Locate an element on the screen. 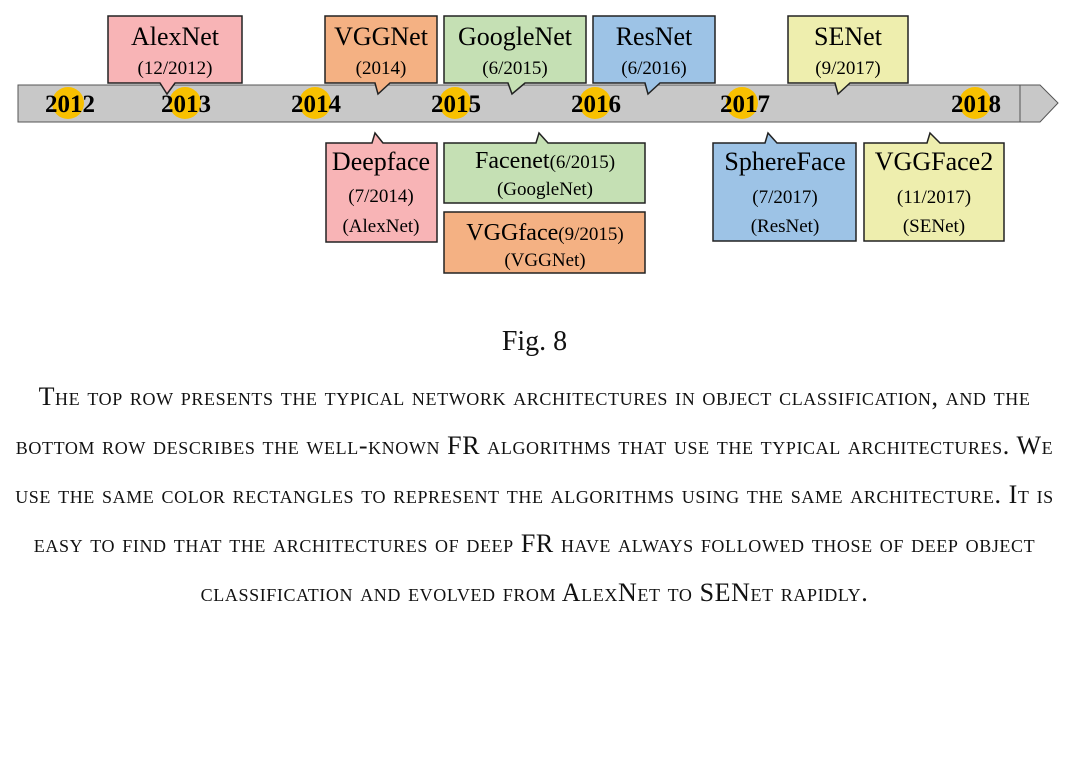 The height and width of the screenshot is (759, 1069). callout-sphereface-box is located at coordinates (784, 186).